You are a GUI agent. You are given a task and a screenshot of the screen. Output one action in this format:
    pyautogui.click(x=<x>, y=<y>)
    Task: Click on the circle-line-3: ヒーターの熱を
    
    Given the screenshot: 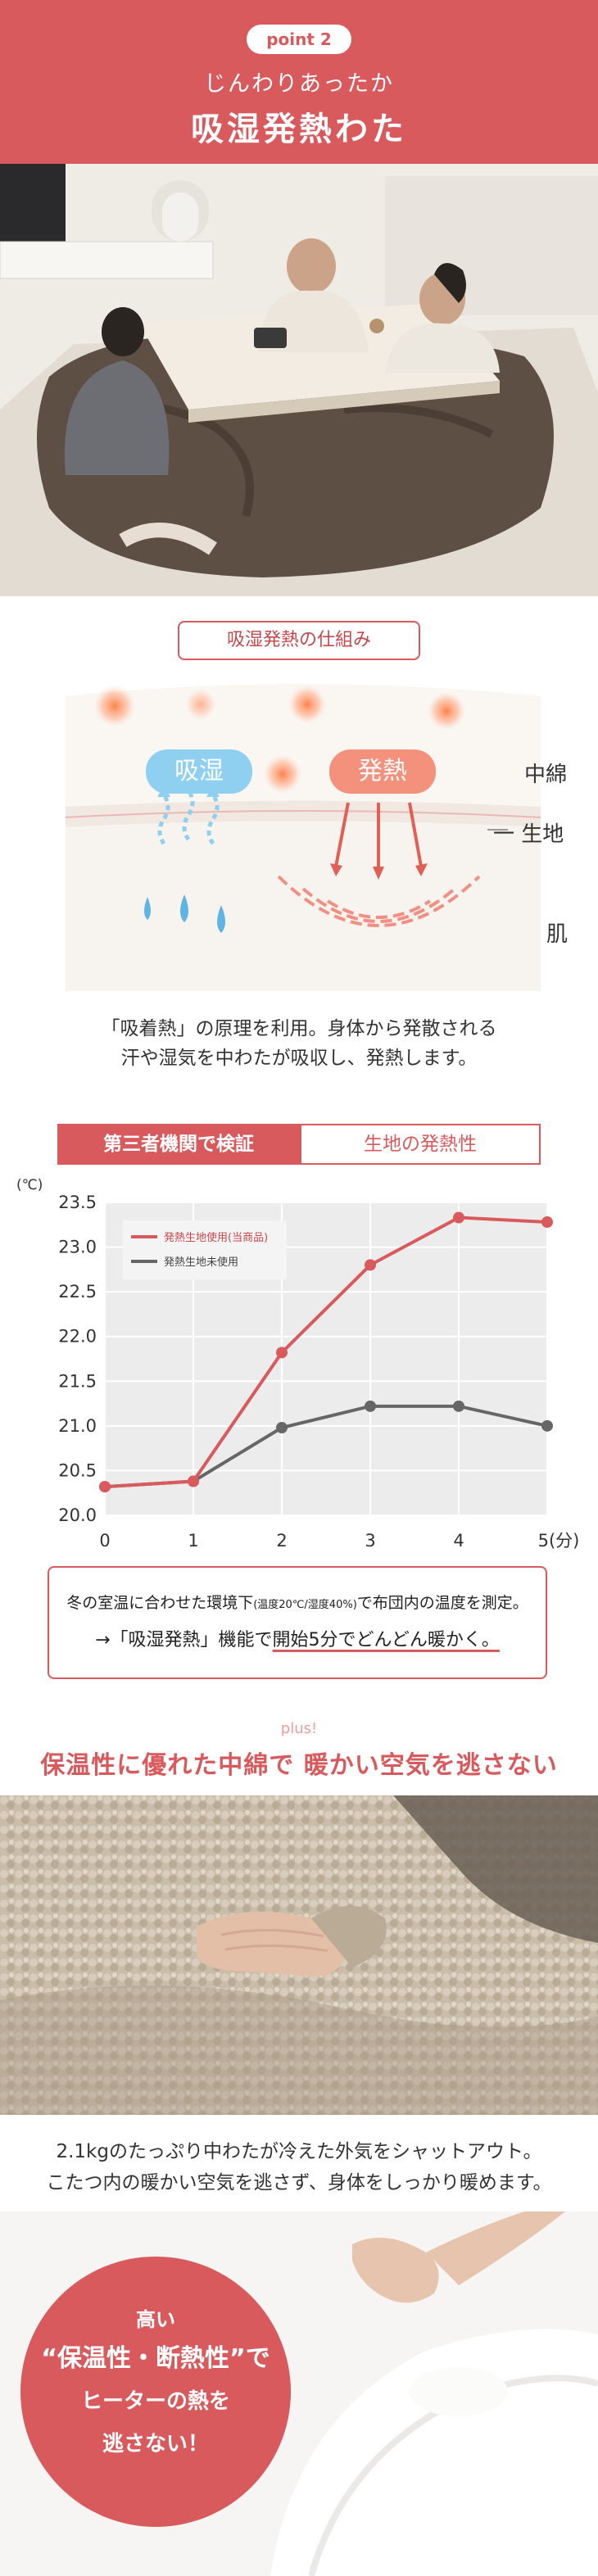 What is the action you would take?
    pyautogui.click(x=155, y=2401)
    